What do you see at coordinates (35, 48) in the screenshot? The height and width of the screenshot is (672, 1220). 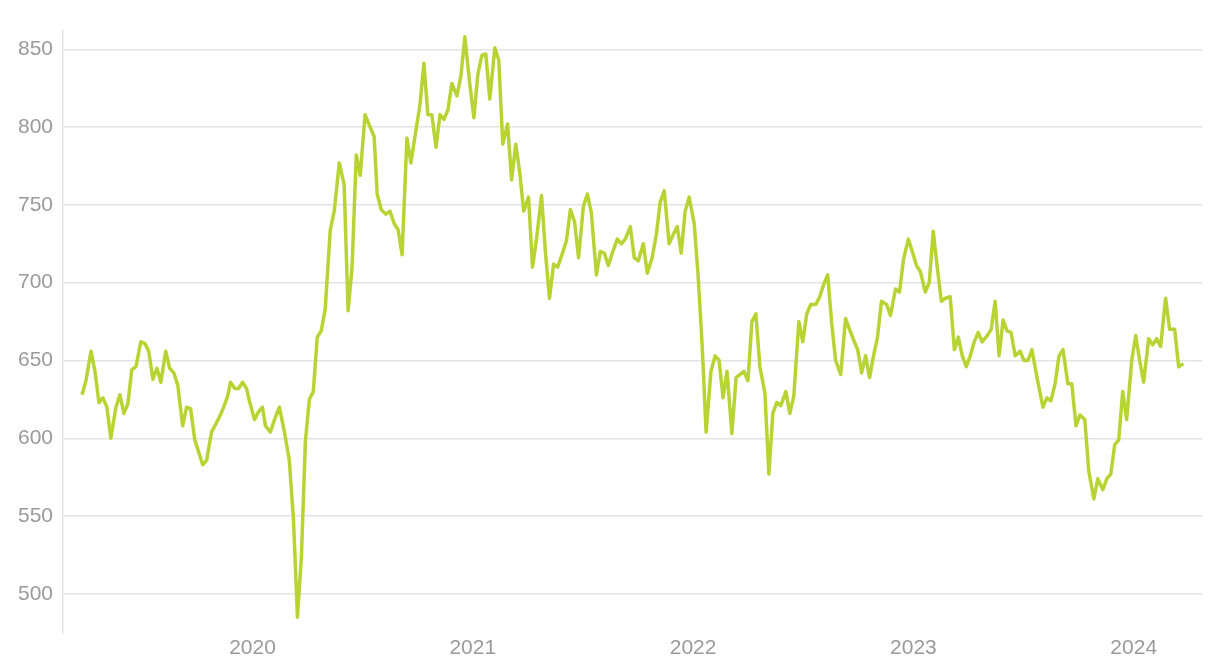 I see `y-tick-label: 850` at bounding box center [35, 48].